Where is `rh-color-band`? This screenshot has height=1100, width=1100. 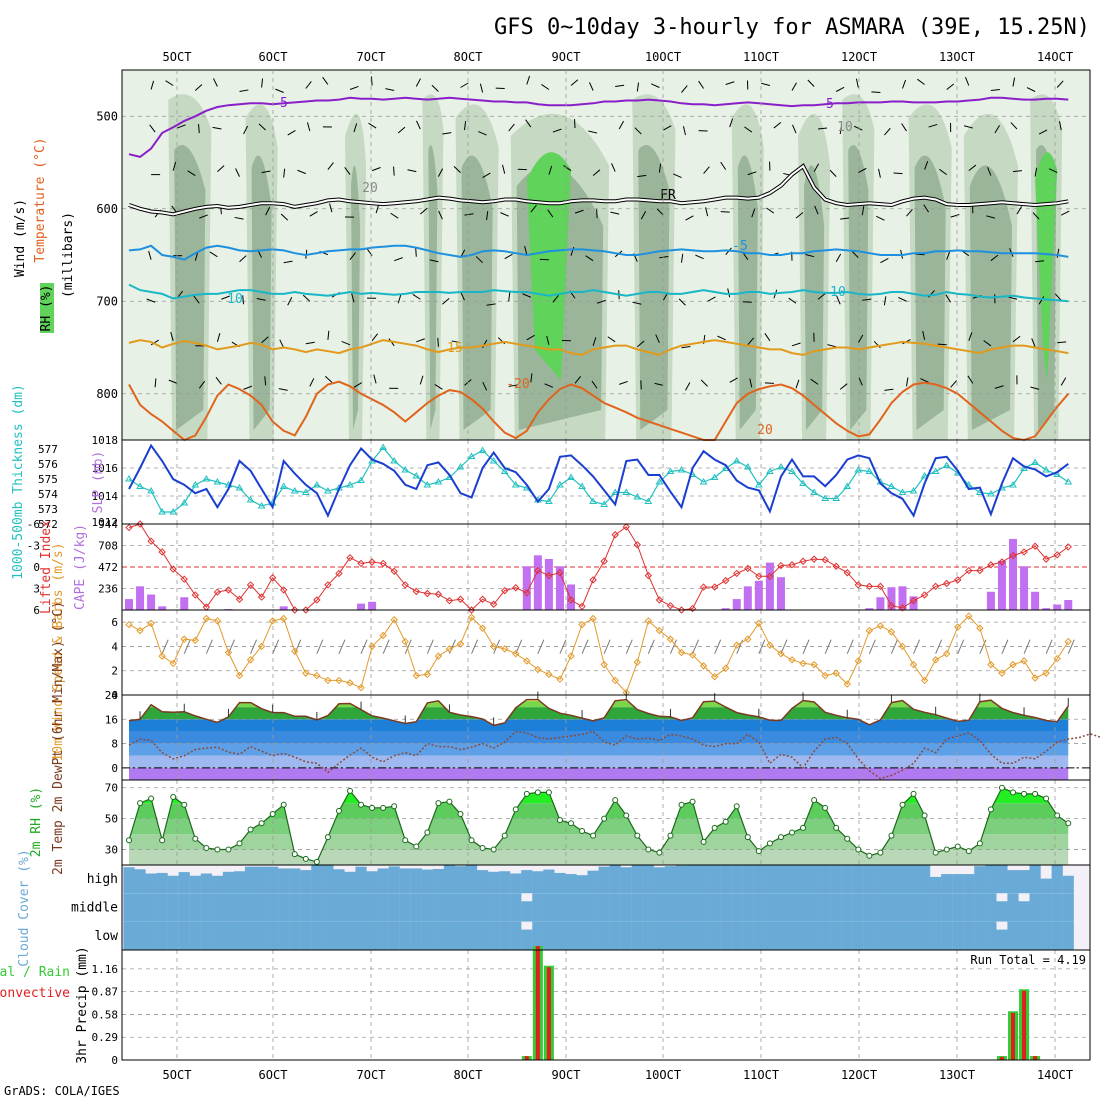 rh-color-band is located at coordinates (599, 842).